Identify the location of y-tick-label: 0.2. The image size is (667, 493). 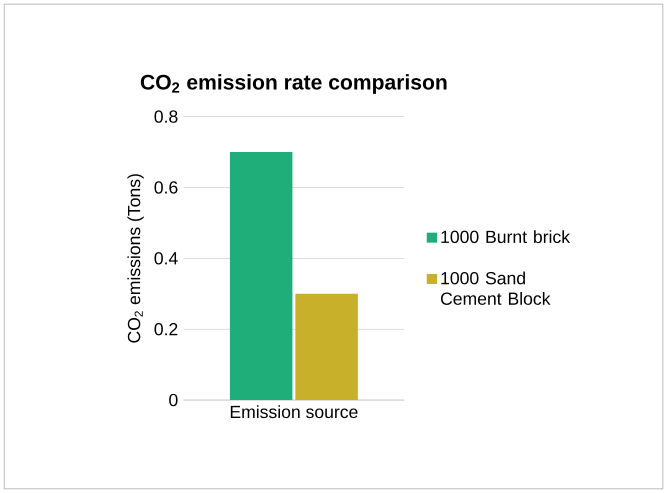
(166, 329).